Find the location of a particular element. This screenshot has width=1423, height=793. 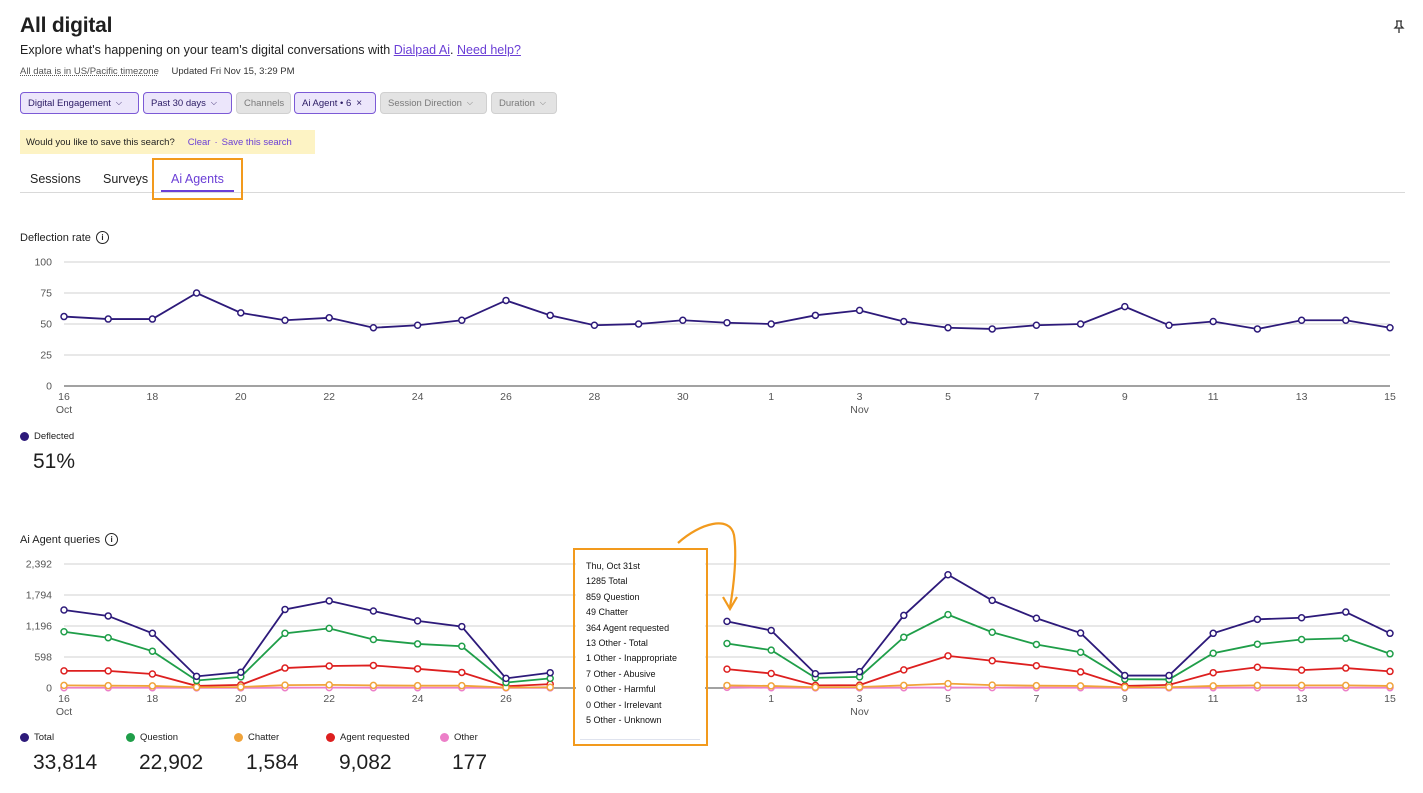

timezone-note: All data is in US/Pacific timezone is located at coordinates (89, 71).